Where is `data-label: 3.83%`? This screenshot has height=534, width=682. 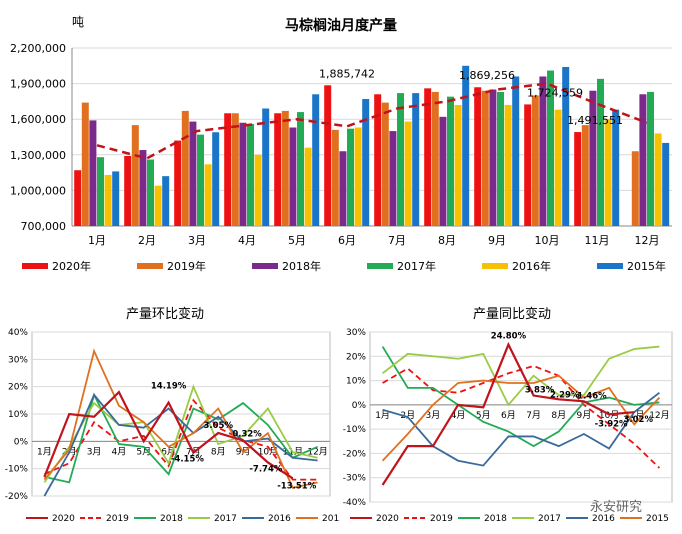 data-label: 3.83% is located at coordinates (540, 391).